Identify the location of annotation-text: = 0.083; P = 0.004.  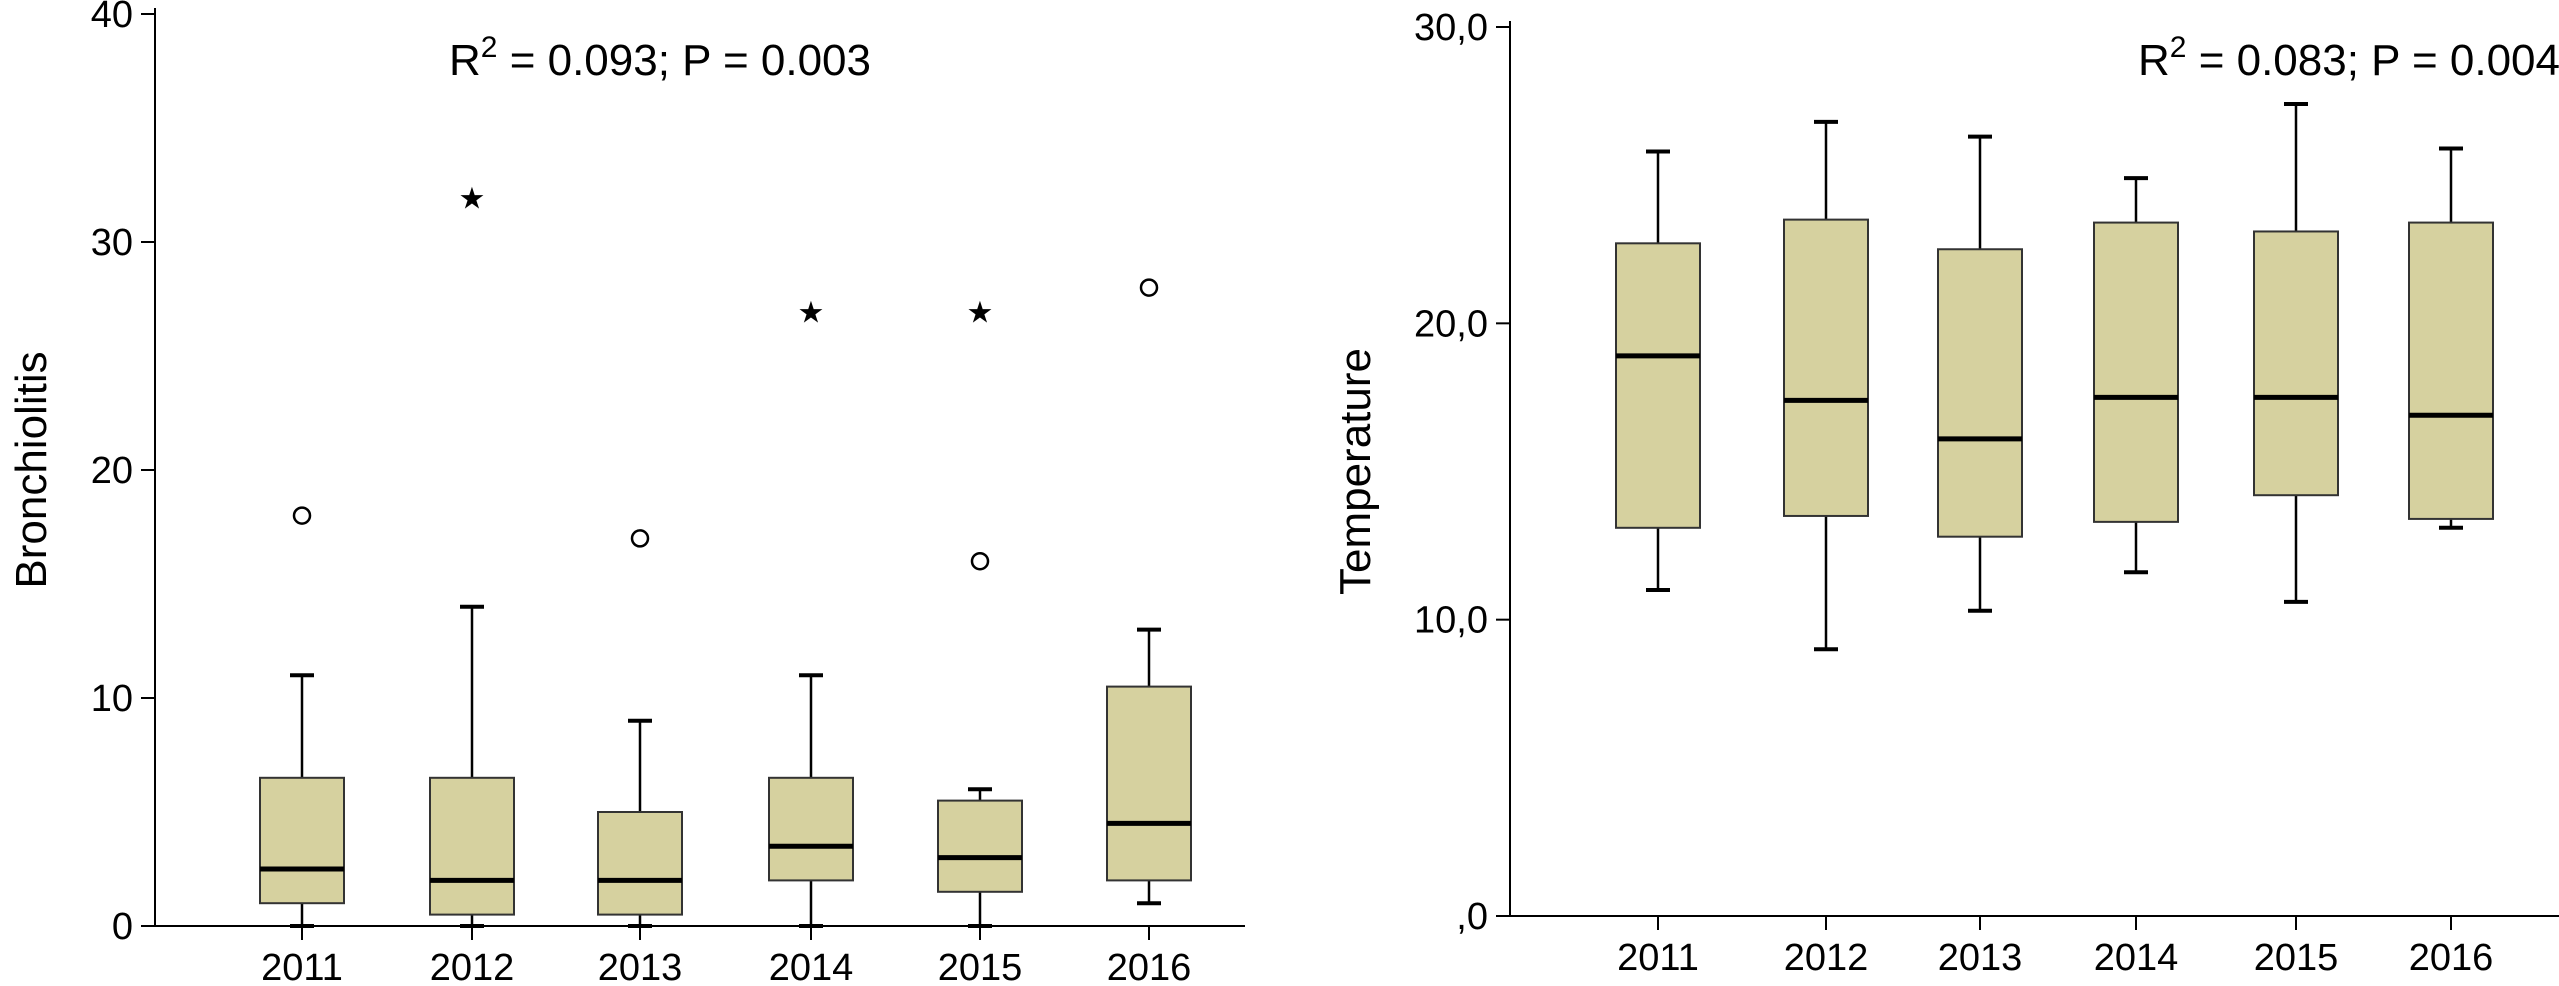
(2372, 60).